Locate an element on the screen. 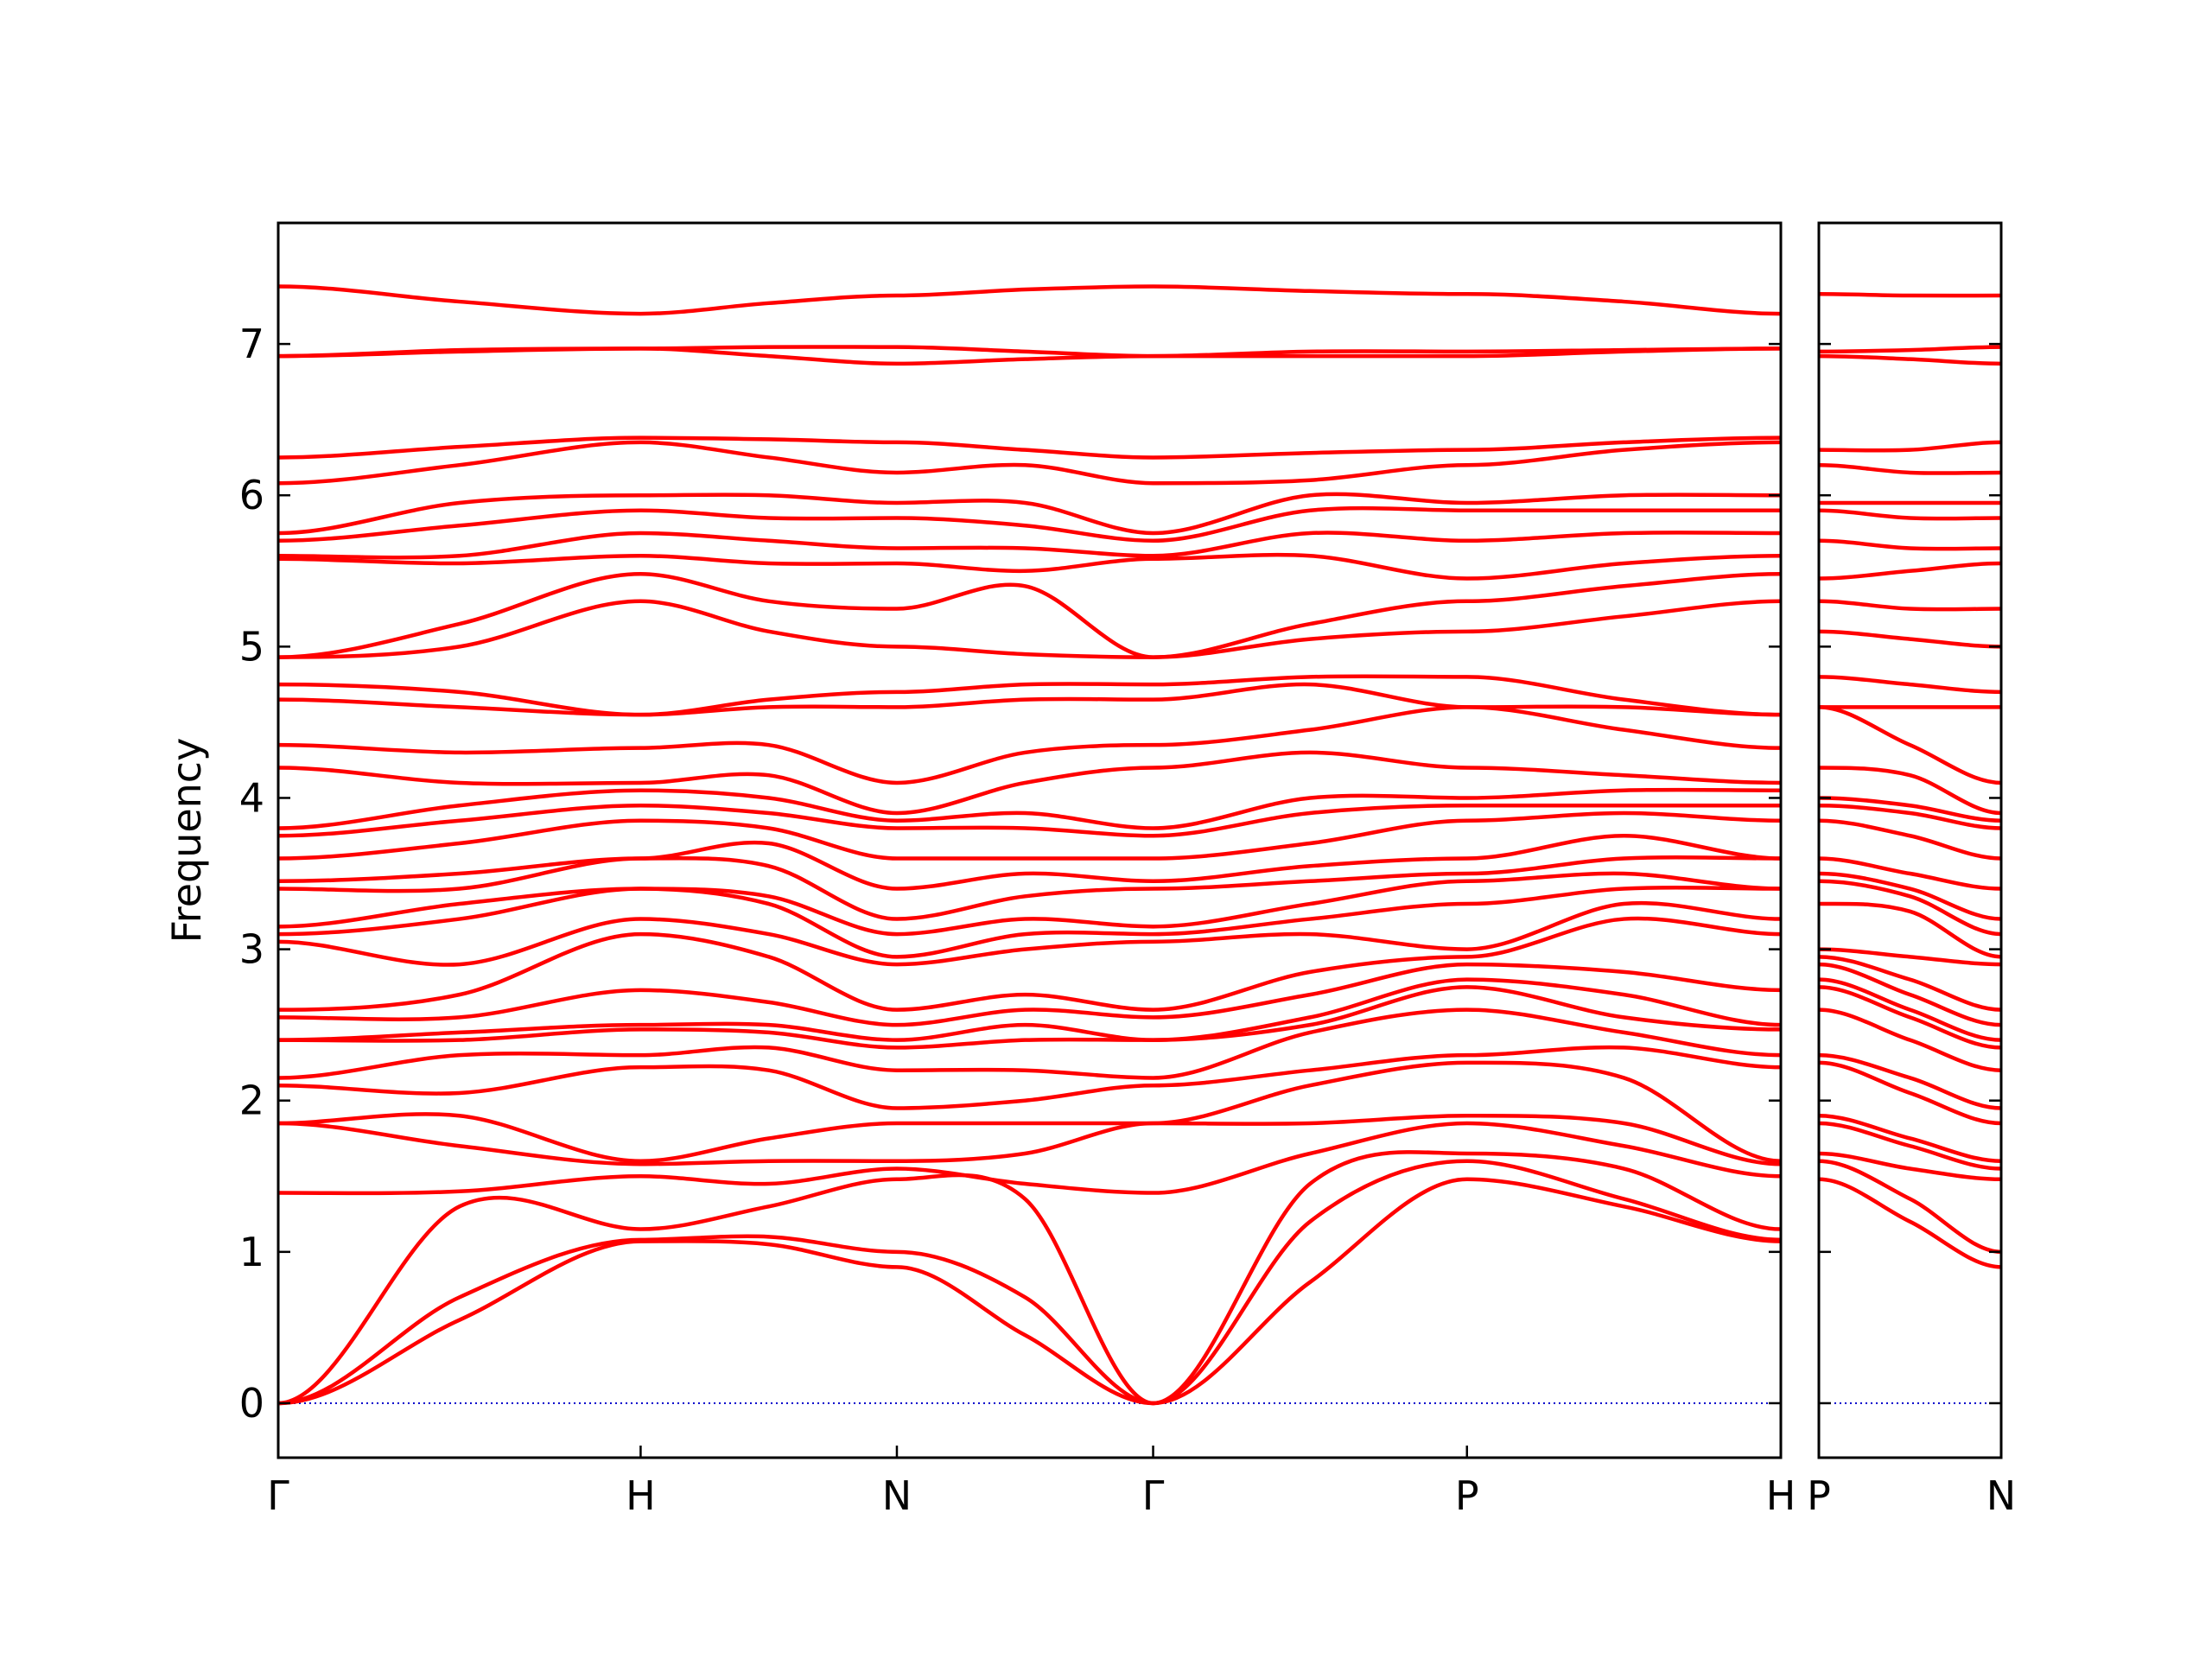  y-tick-label: 5 is located at coordinates (251, 646).